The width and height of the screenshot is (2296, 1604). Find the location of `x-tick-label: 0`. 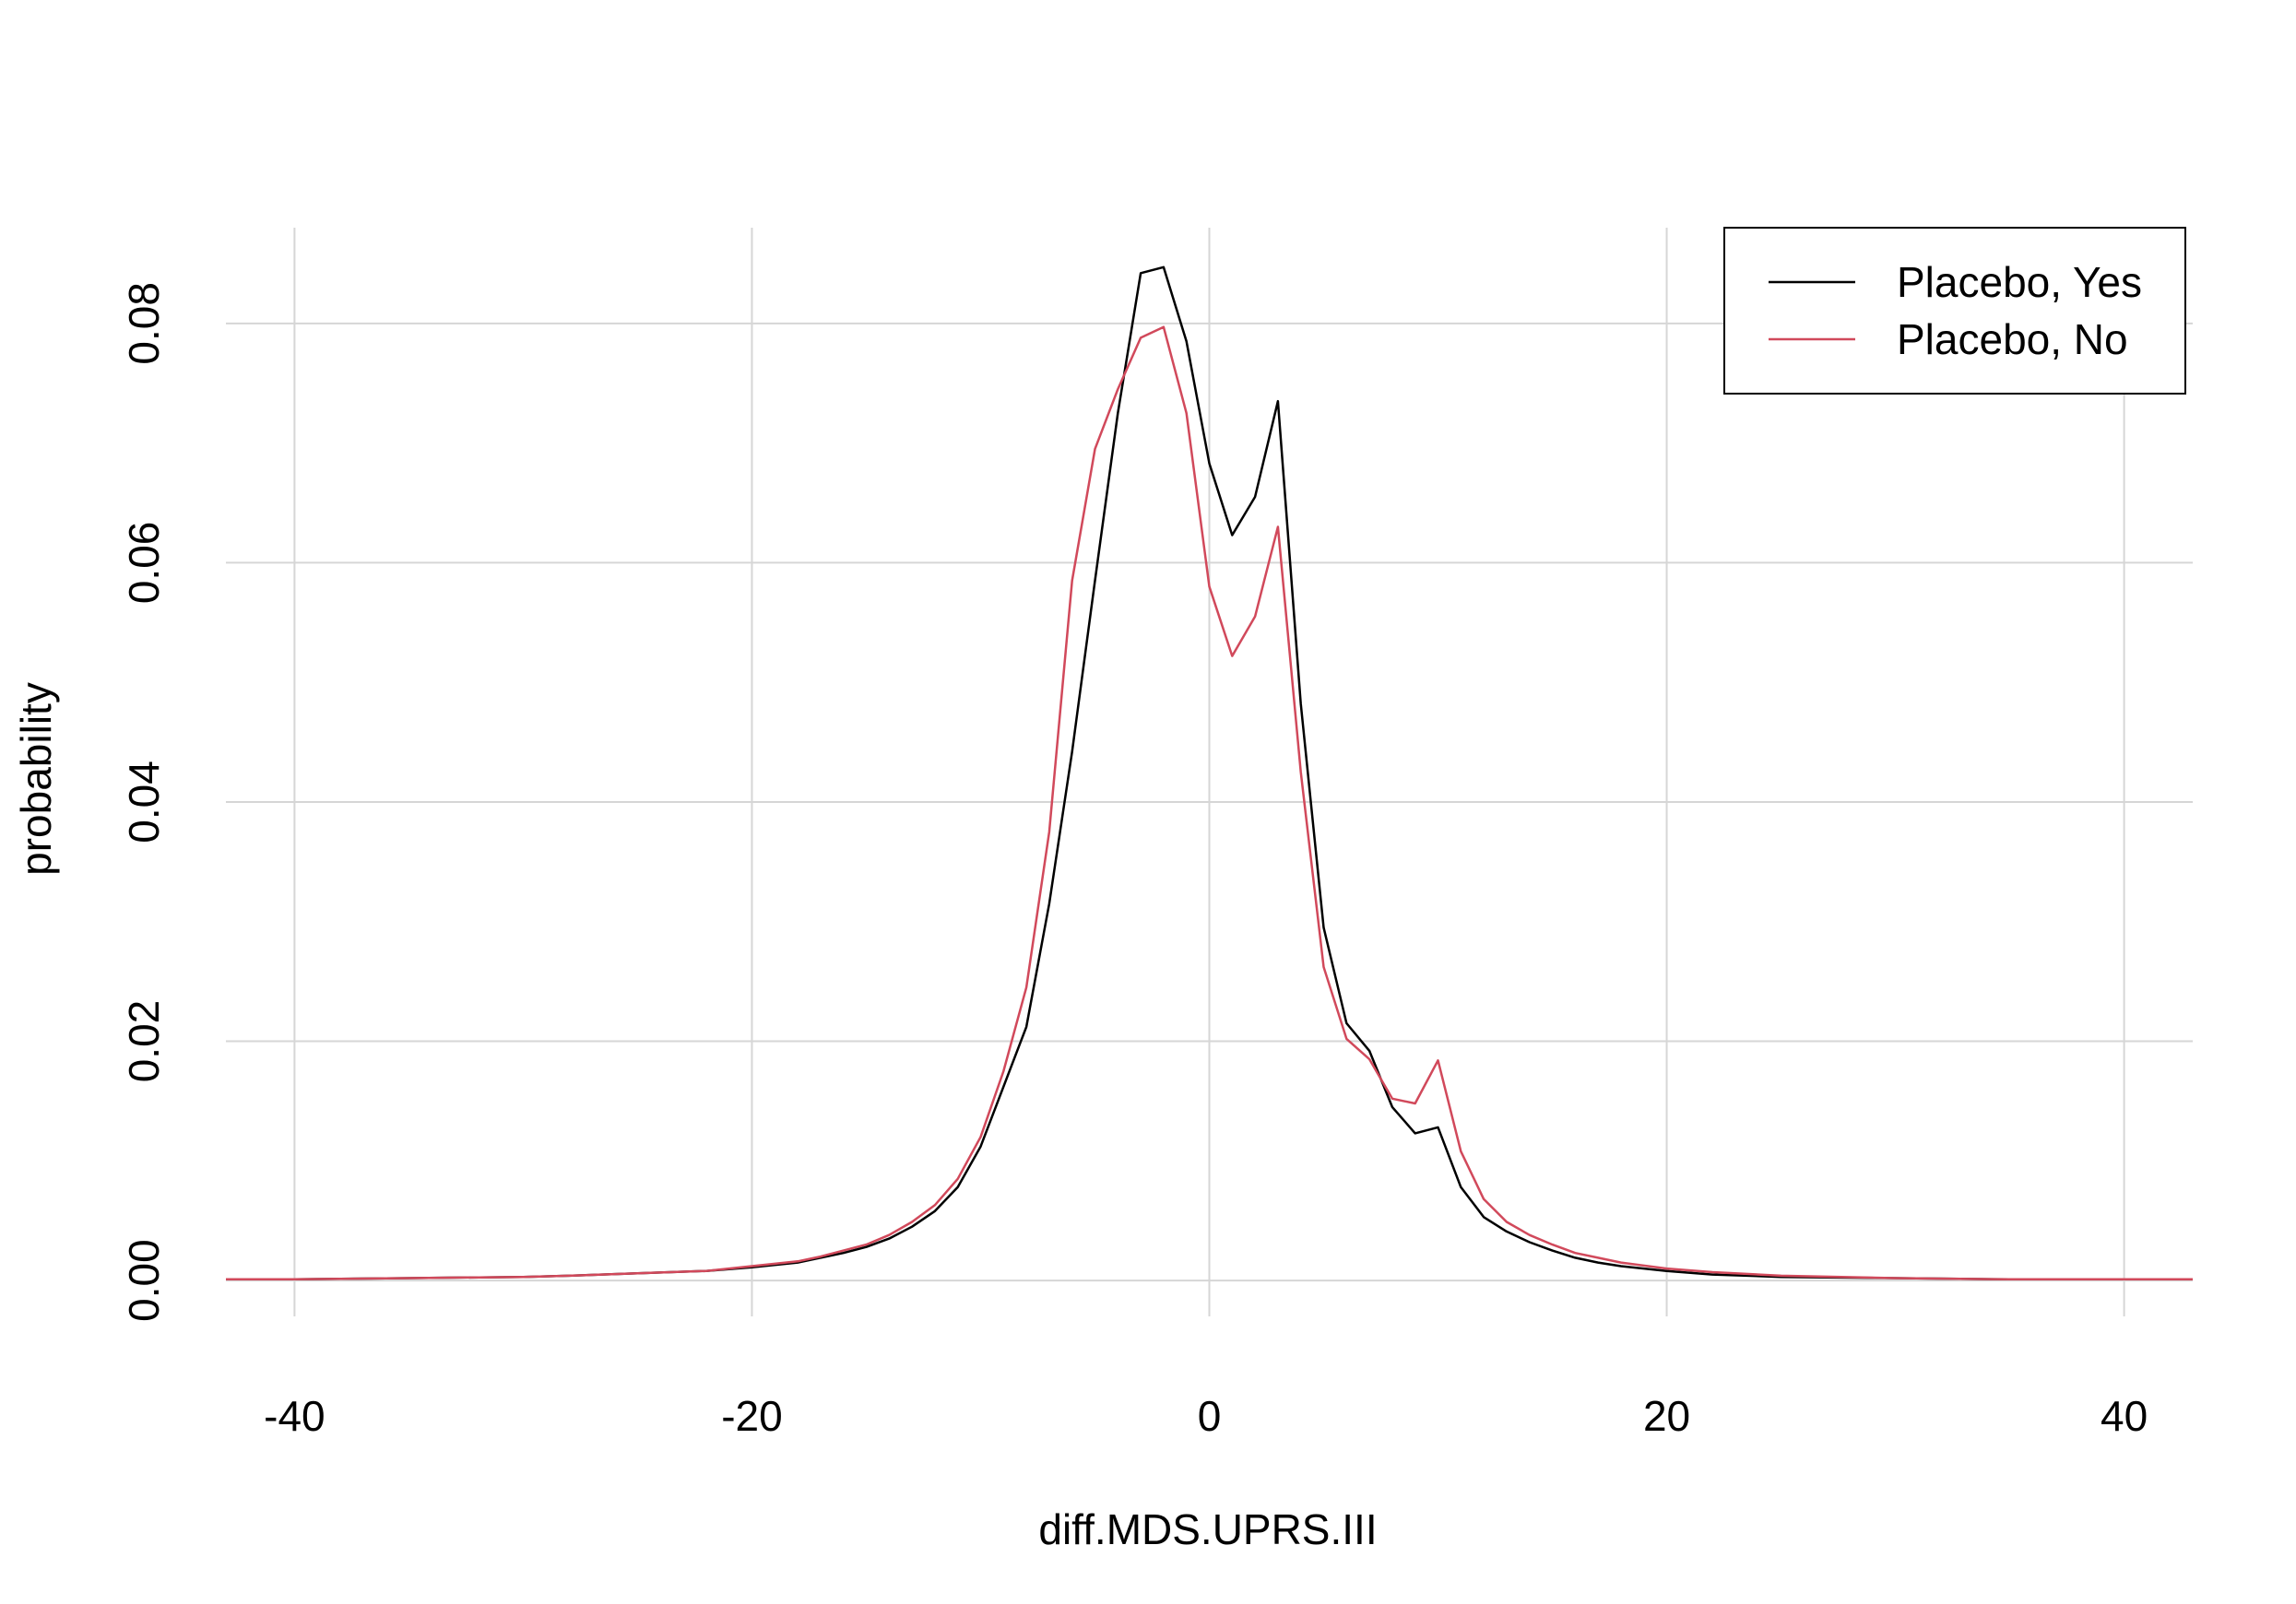

x-tick-label: 0 is located at coordinates (1210, 1416).